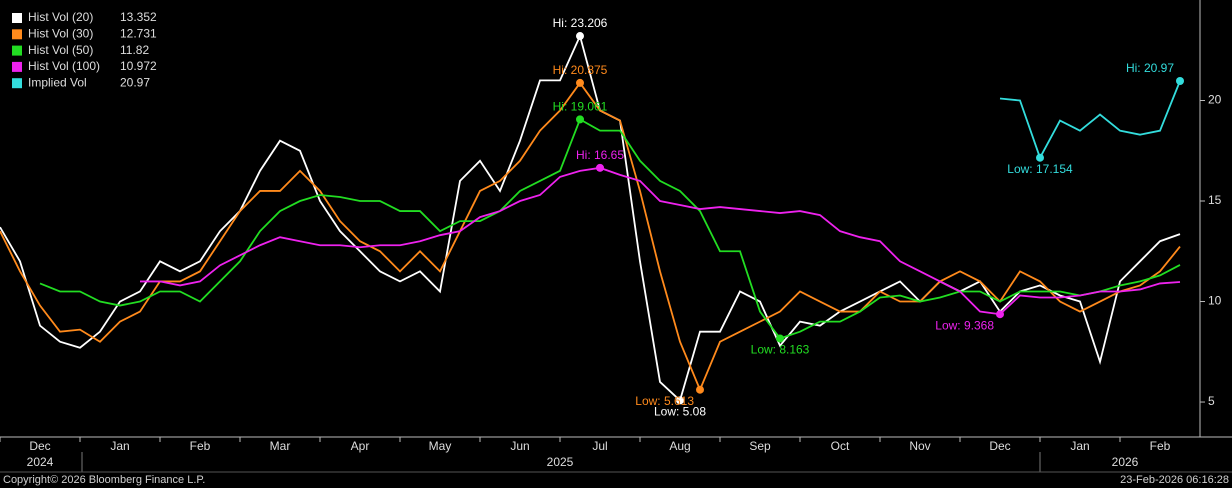 Image resolution: width=1232 pixels, height=488 pixels. What do you see at coordinates (840, 446) in the screenshot?
I see `x-tick-label: Oct` at bounding box center [840, 446].